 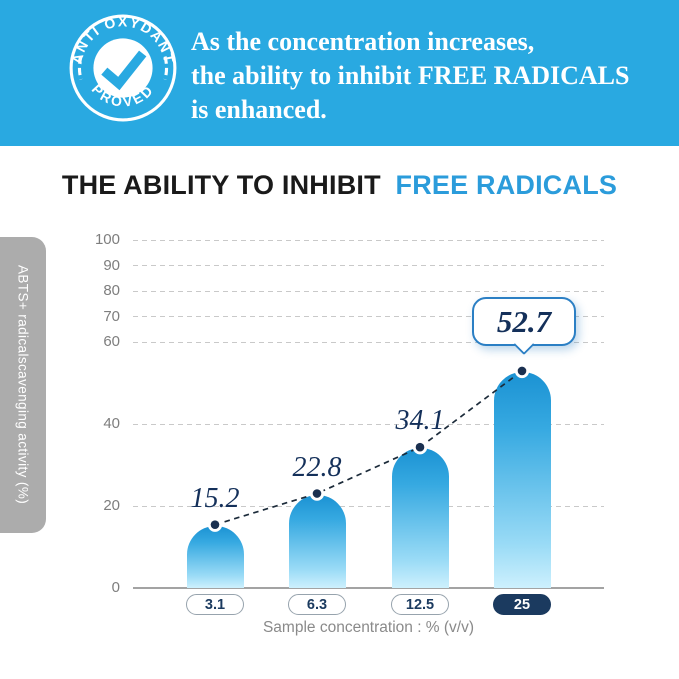 I want to click on bar-3.1, so click(x=215, y=556).